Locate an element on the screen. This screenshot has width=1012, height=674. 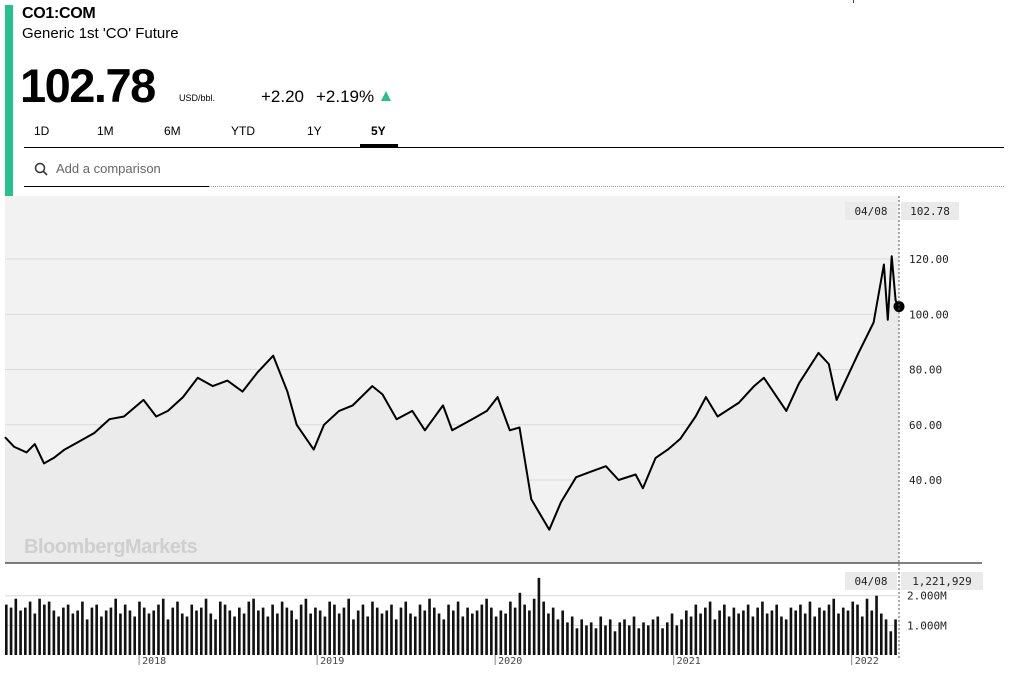
volume-tick-label: 2.000M is located at coordinates (927, 596).